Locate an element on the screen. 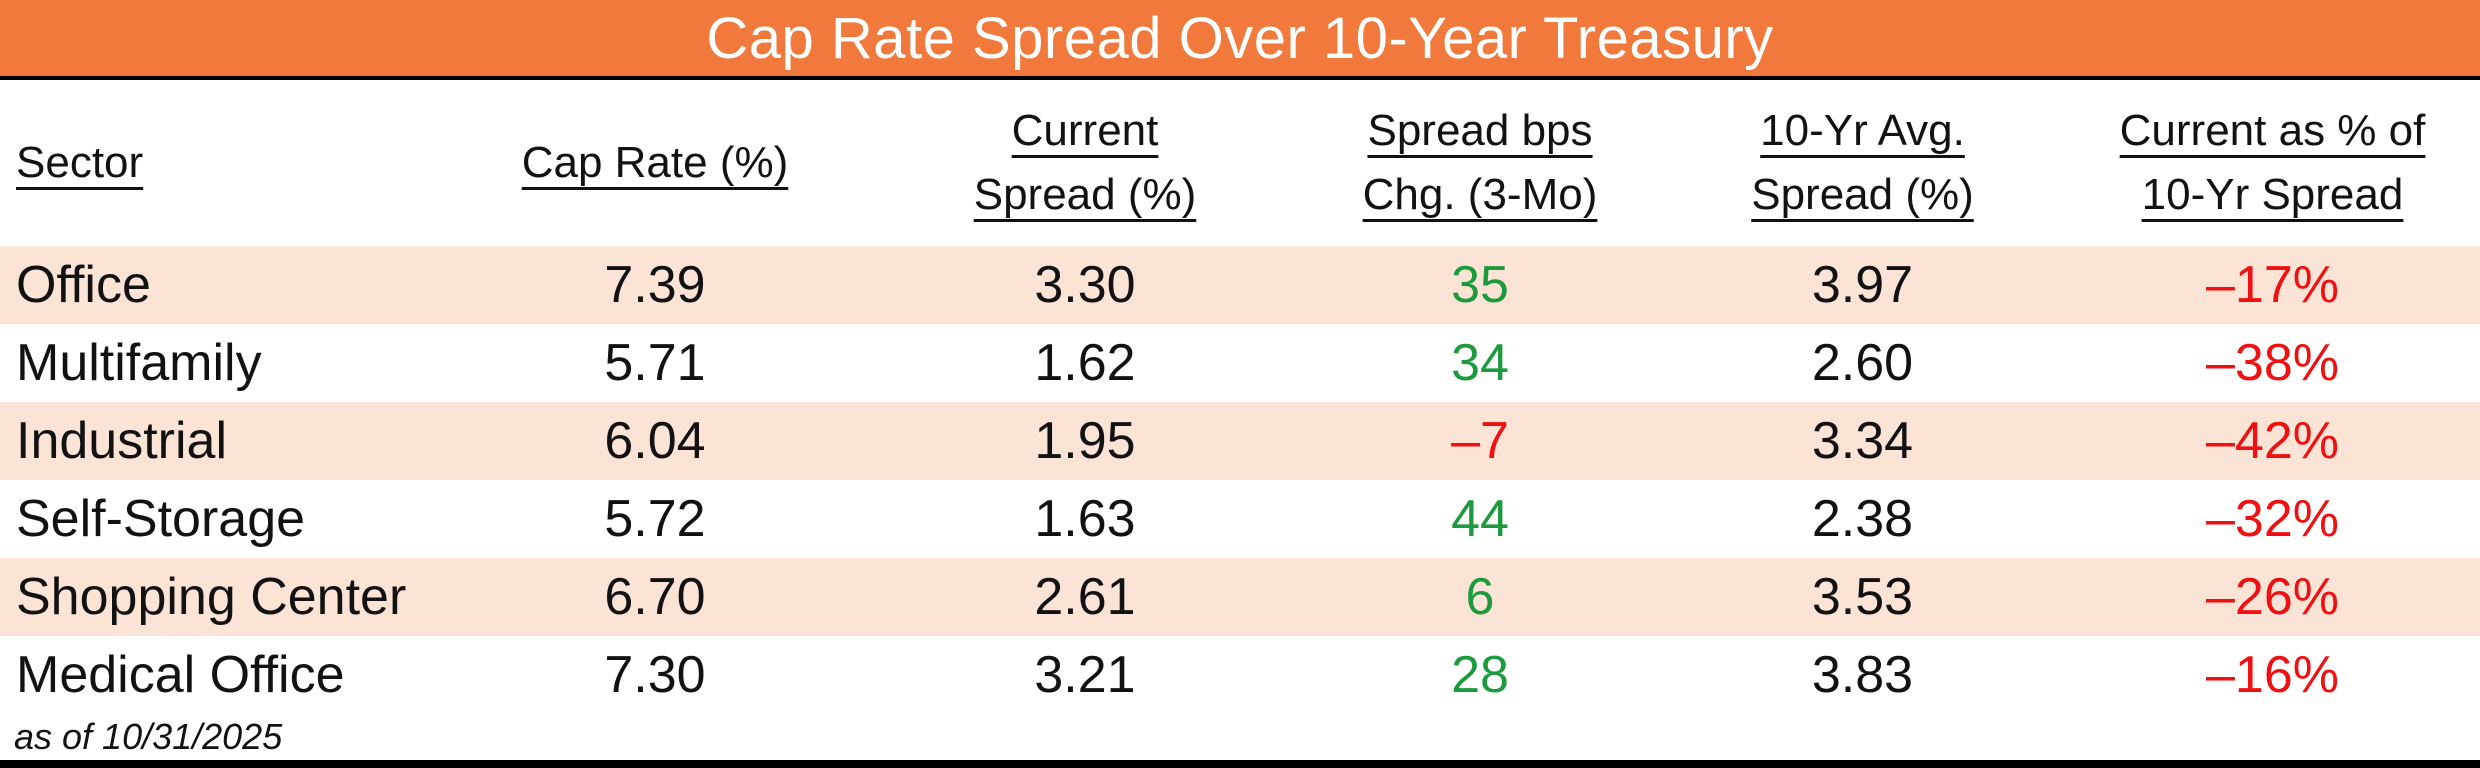  current-spread-cell: 1.95 is located at coordinates (1085, 441).